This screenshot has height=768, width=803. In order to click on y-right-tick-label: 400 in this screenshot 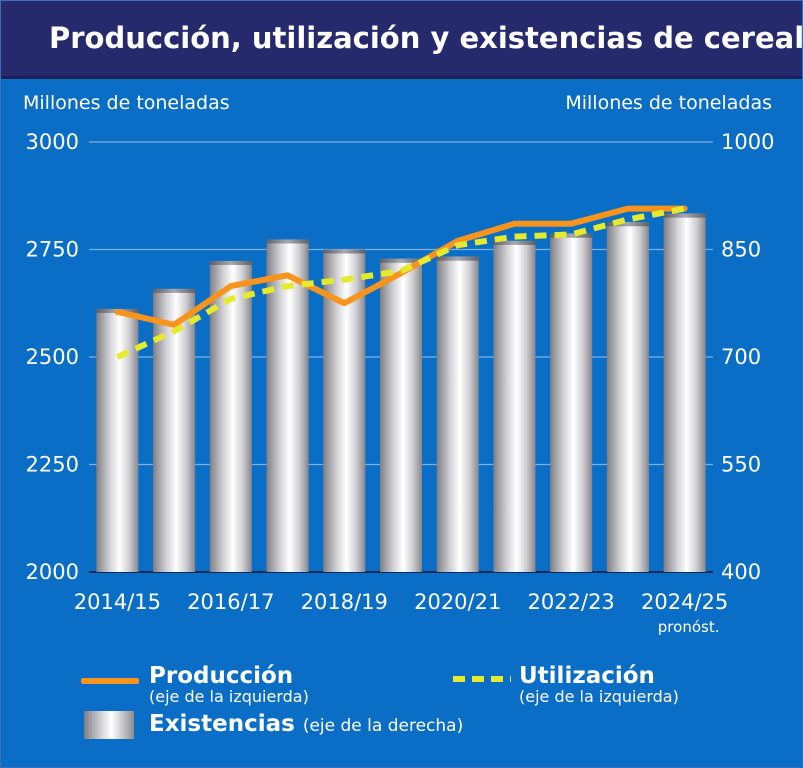, I will do `click(741, 572)`.